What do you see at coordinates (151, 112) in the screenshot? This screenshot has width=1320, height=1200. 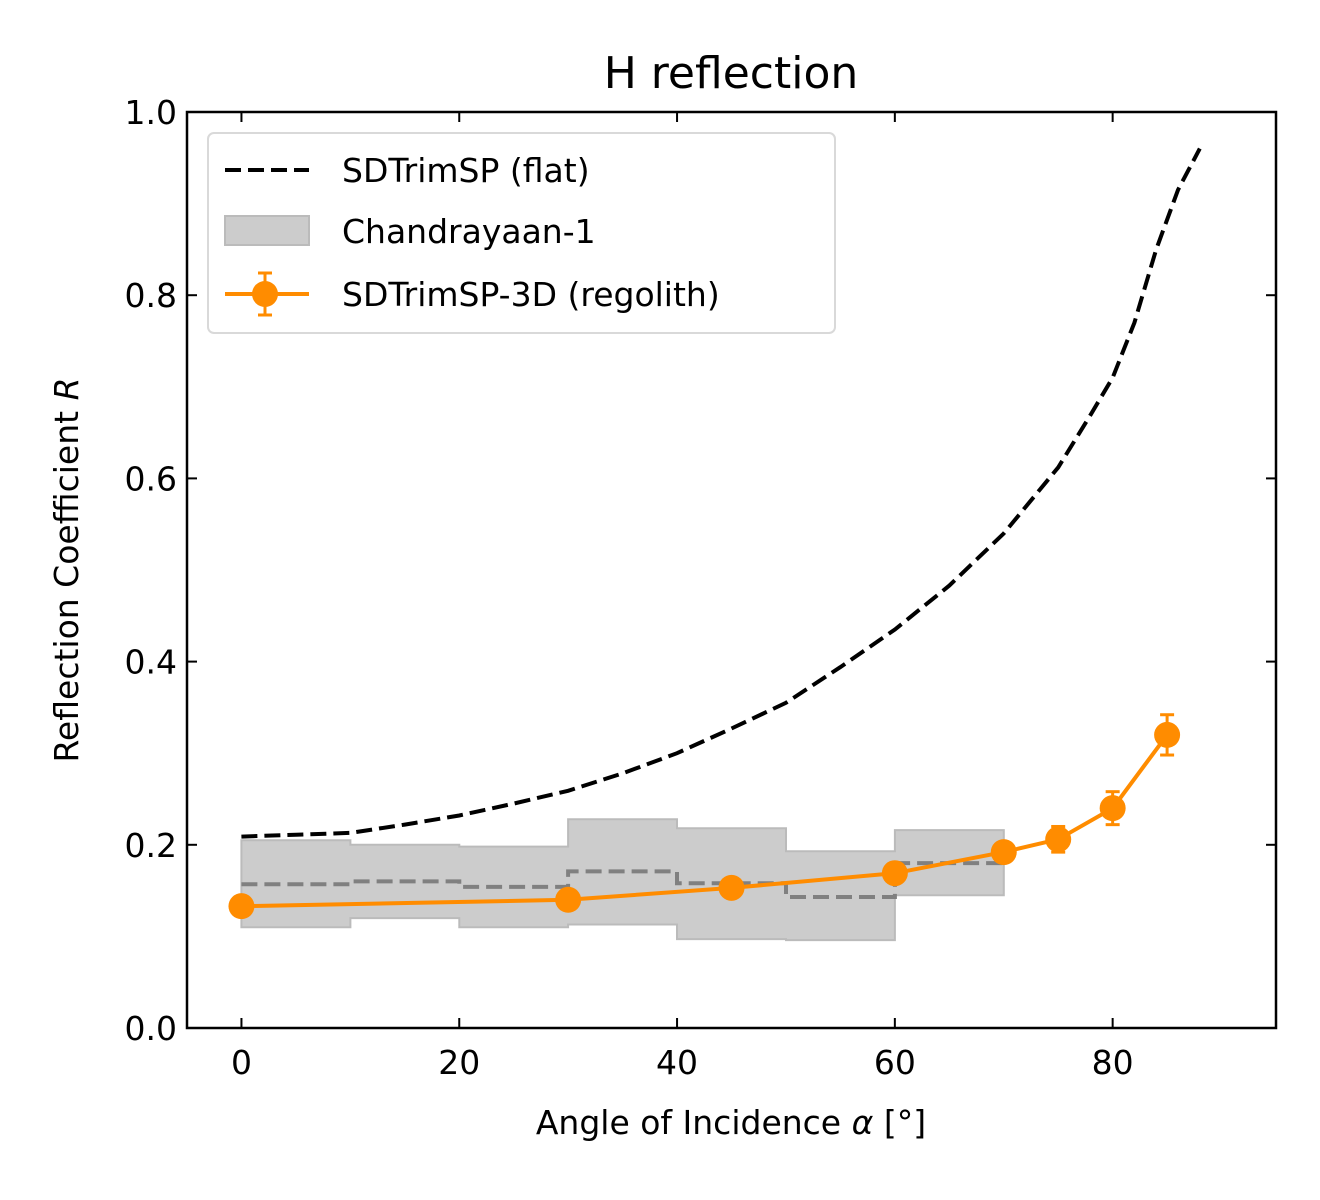 I see `y-tick-label: 1.0` at bounding box center [151, 112].